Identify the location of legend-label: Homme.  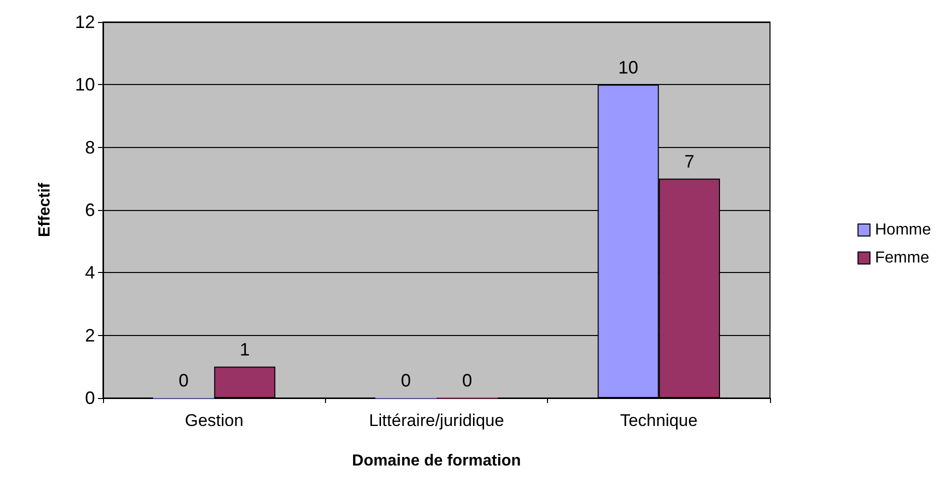
(903, 230).